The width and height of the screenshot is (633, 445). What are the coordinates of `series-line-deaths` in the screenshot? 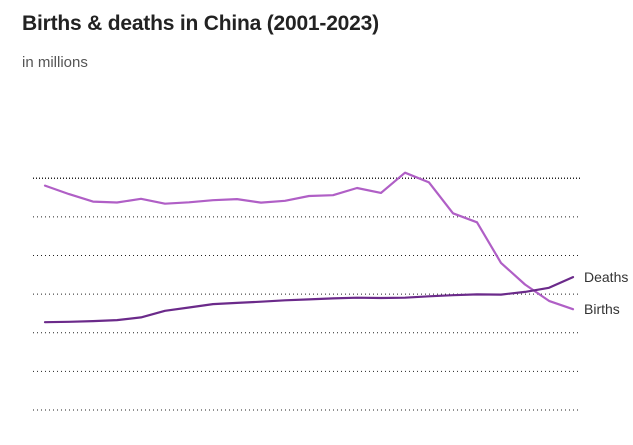 It's located at (309, 300).